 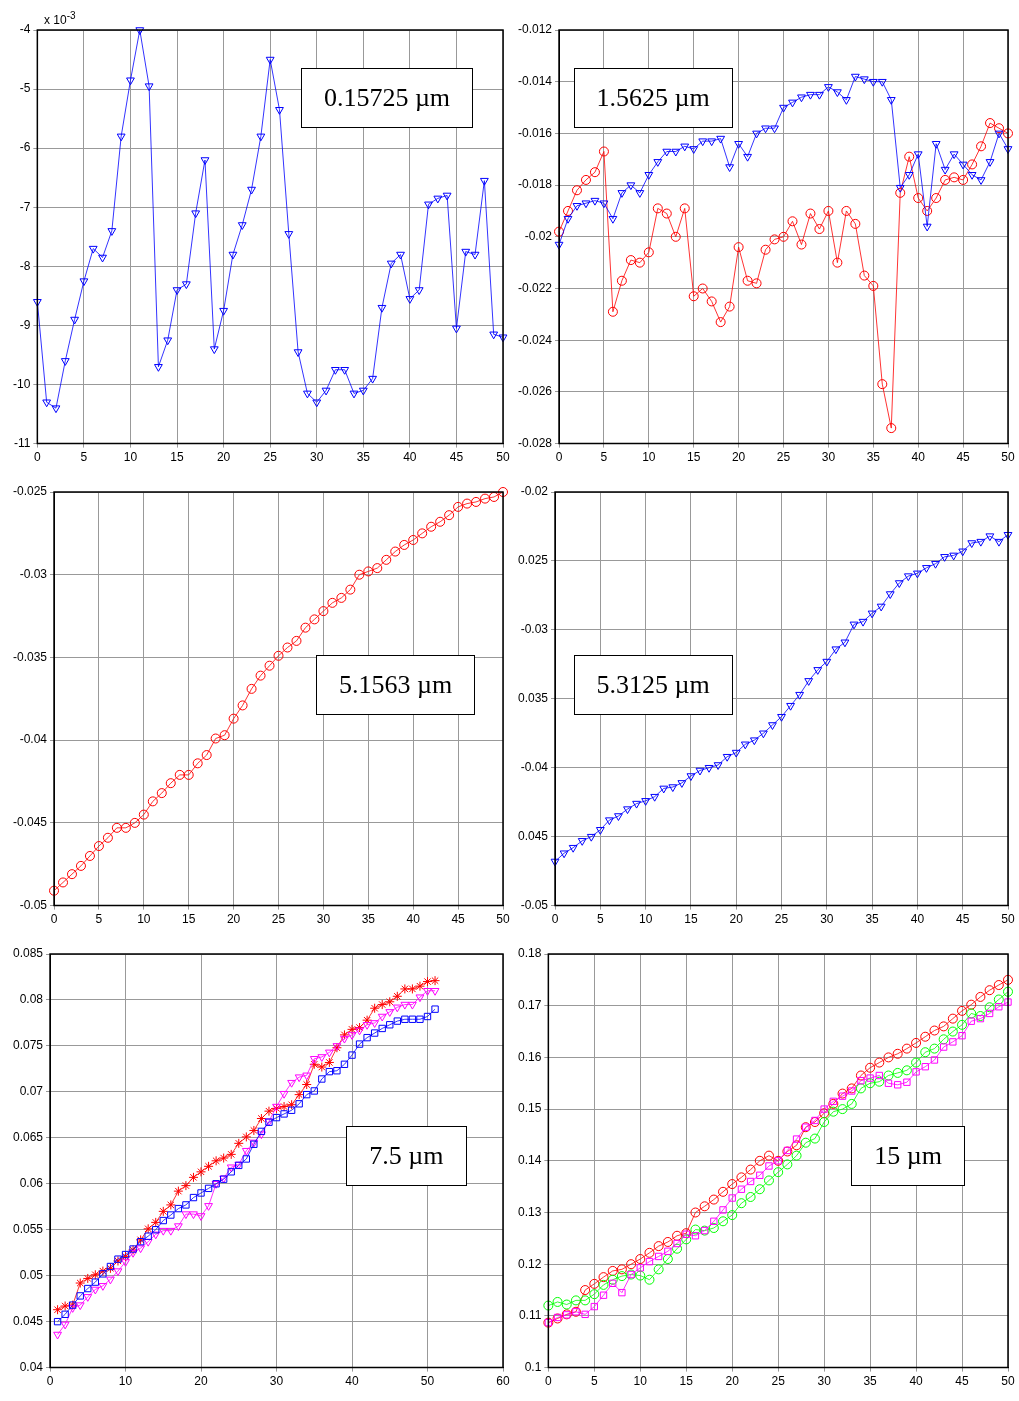 What do you see at coordinates (538, 236) in the screenshot?
I see `y-tick-label: -0.02` at bounding box center [538, 236].